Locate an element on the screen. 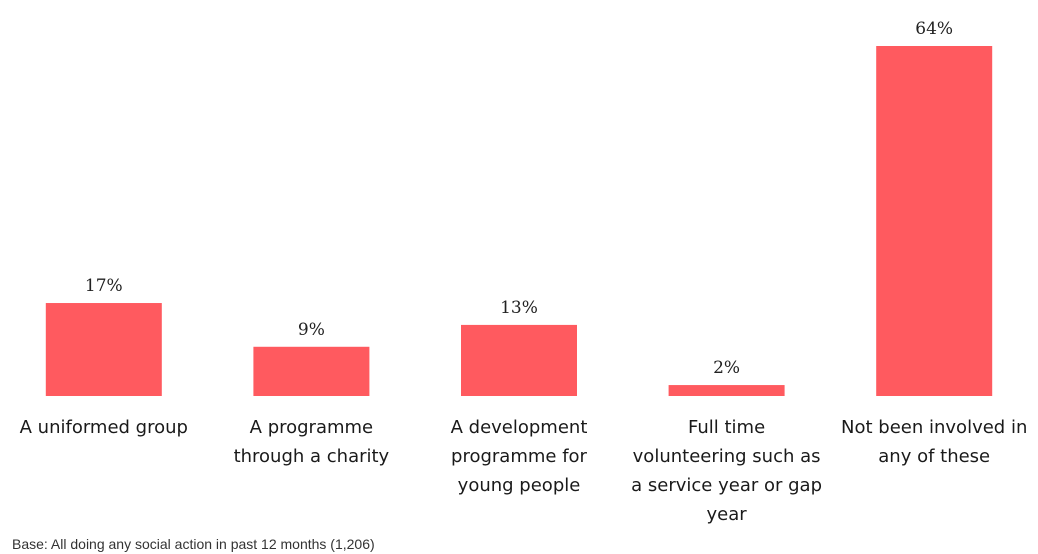  category-label-line: young people is located at coordinates (519, 485).